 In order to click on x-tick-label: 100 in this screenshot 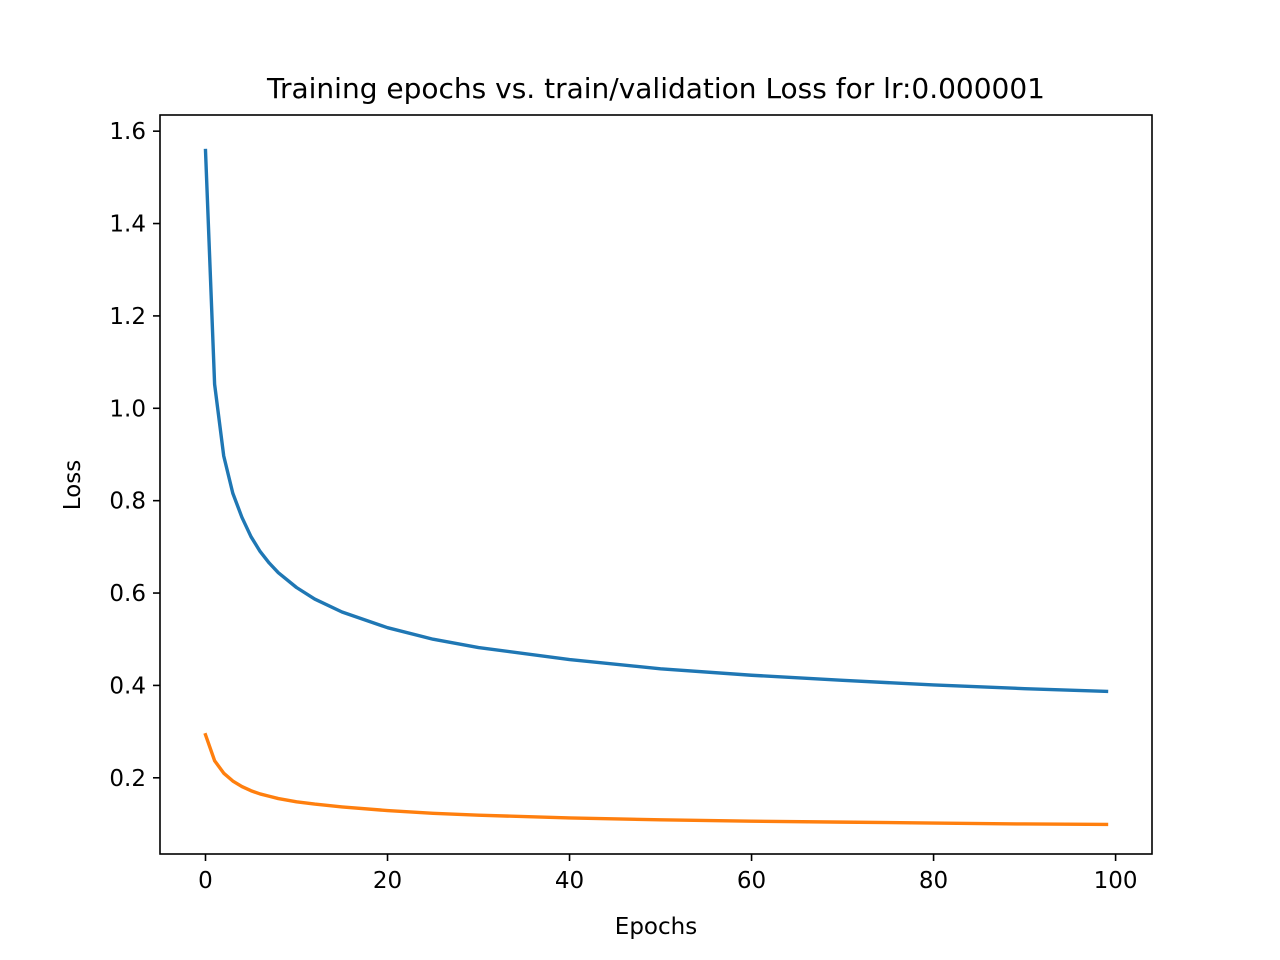, I will do `click(1116, 881)`.